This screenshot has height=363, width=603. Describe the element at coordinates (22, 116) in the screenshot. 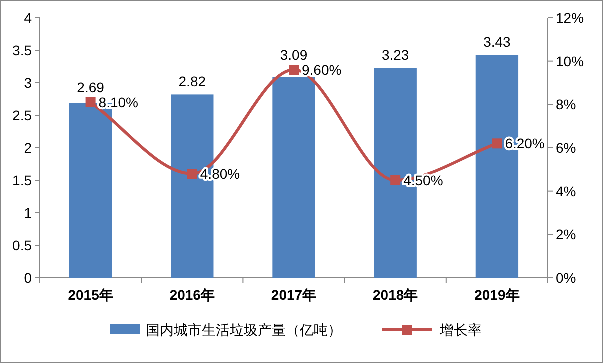

I see `y-tick-label: 2.5` at that location.